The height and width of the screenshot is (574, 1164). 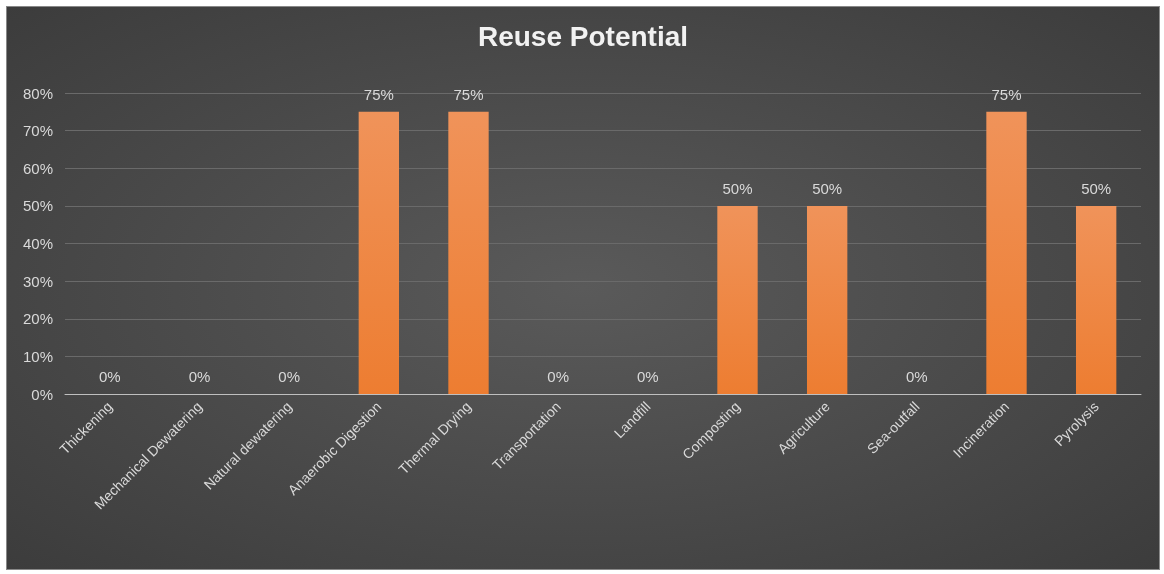 I want to click on y-tick-label: 70%, so click(x=37, y=131).